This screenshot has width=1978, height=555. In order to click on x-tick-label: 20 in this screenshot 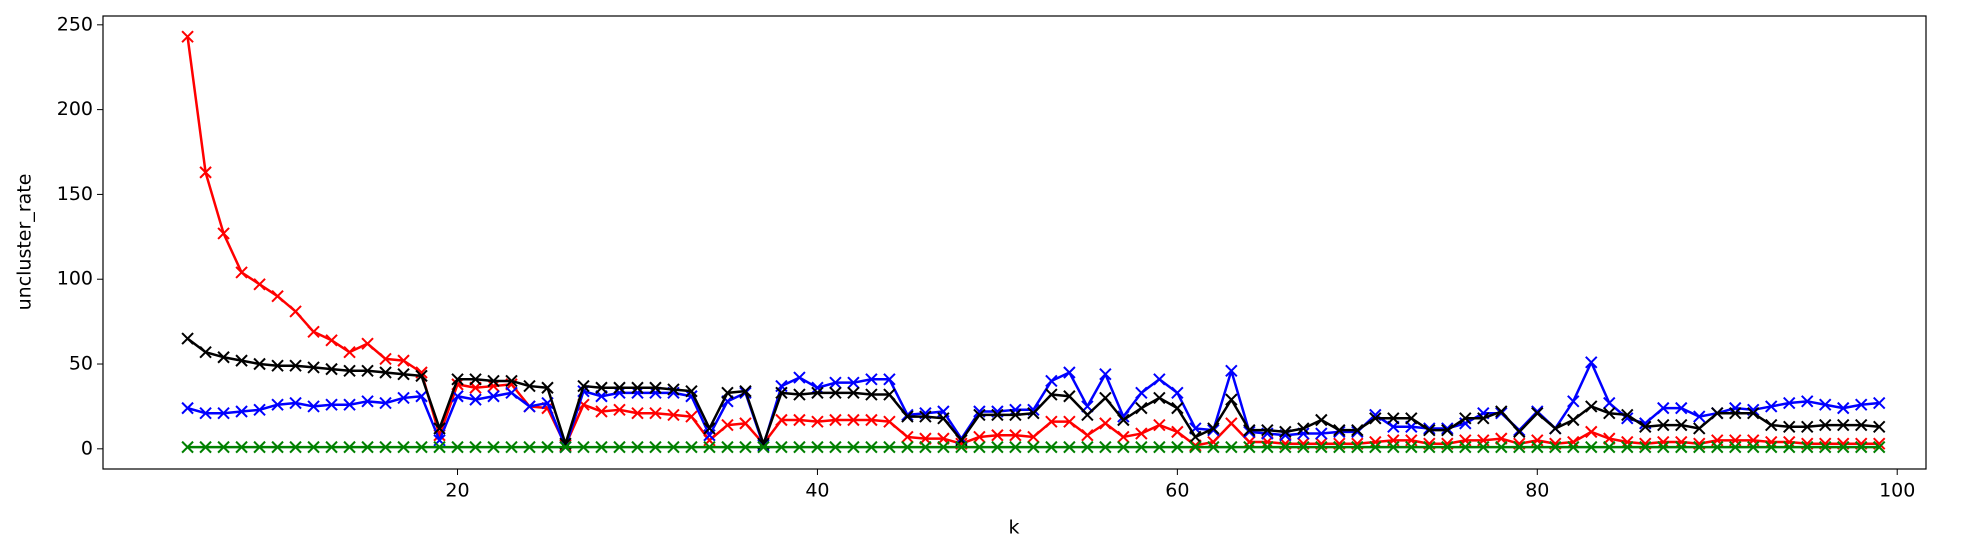, I will do `click(457, 491)`.